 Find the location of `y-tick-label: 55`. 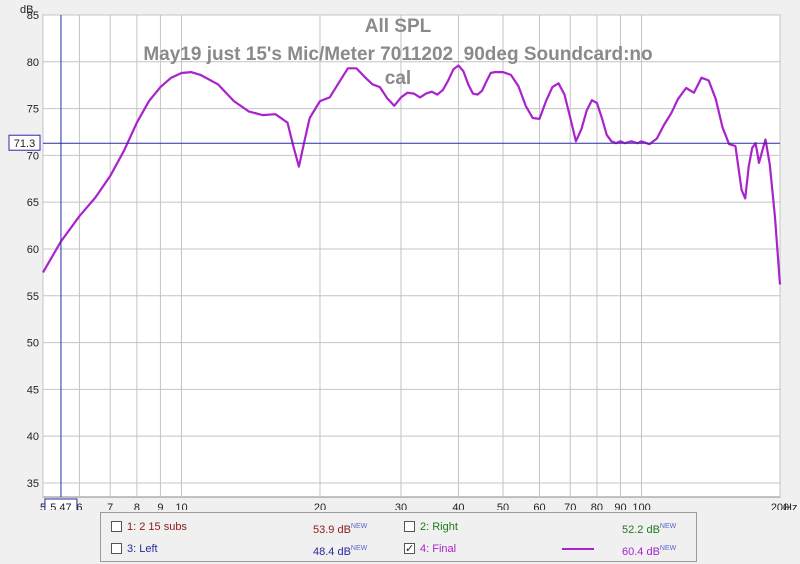

y-tick-label: 55 is located at coordinates (33, 297).